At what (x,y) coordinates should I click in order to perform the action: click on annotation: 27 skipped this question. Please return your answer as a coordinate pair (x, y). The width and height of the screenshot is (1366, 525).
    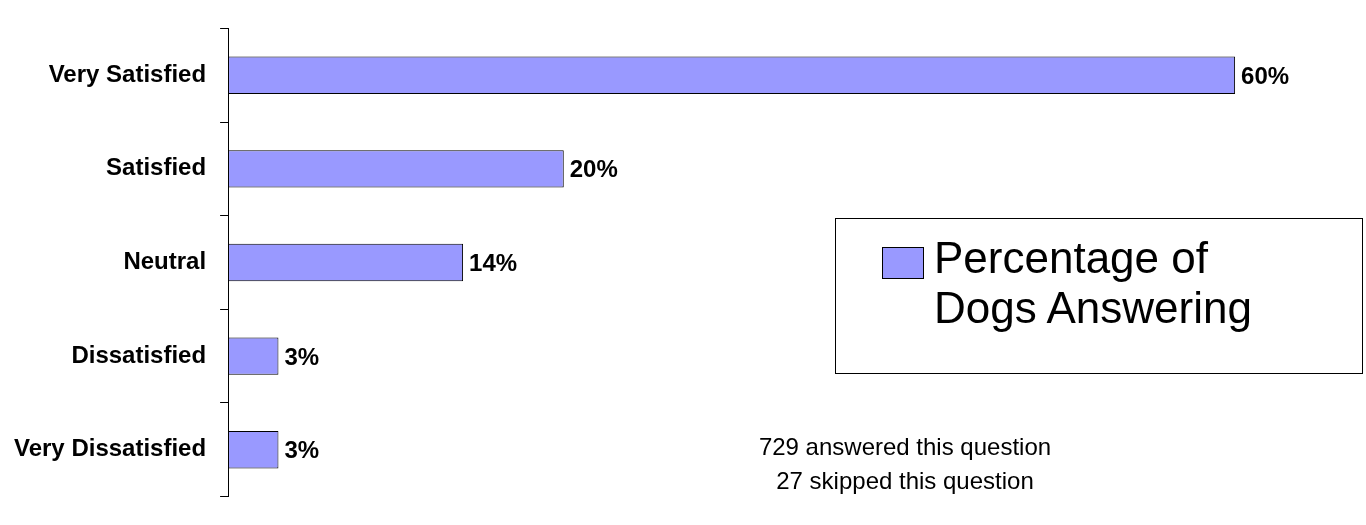
    Looking at the image, I should click on (905, 481).